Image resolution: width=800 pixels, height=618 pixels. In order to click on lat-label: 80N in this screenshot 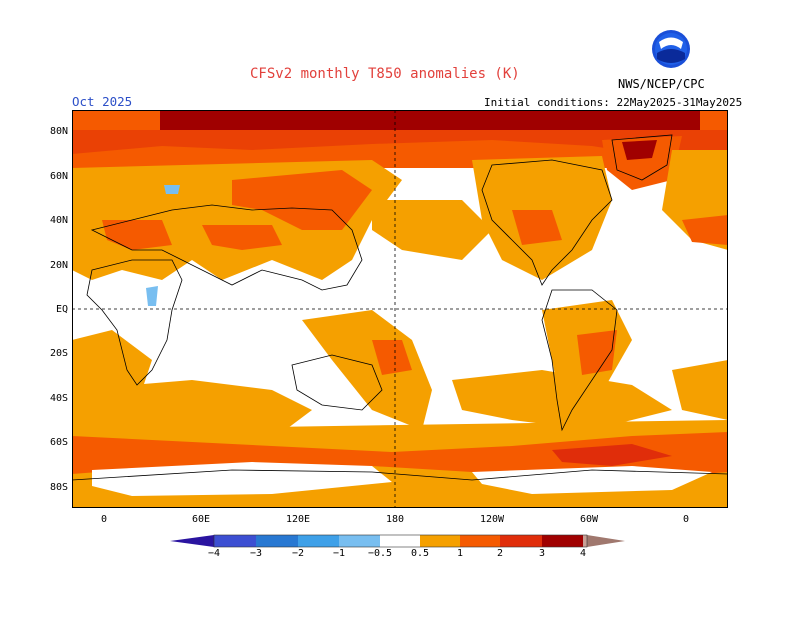, I will do `click(58, 131)`.